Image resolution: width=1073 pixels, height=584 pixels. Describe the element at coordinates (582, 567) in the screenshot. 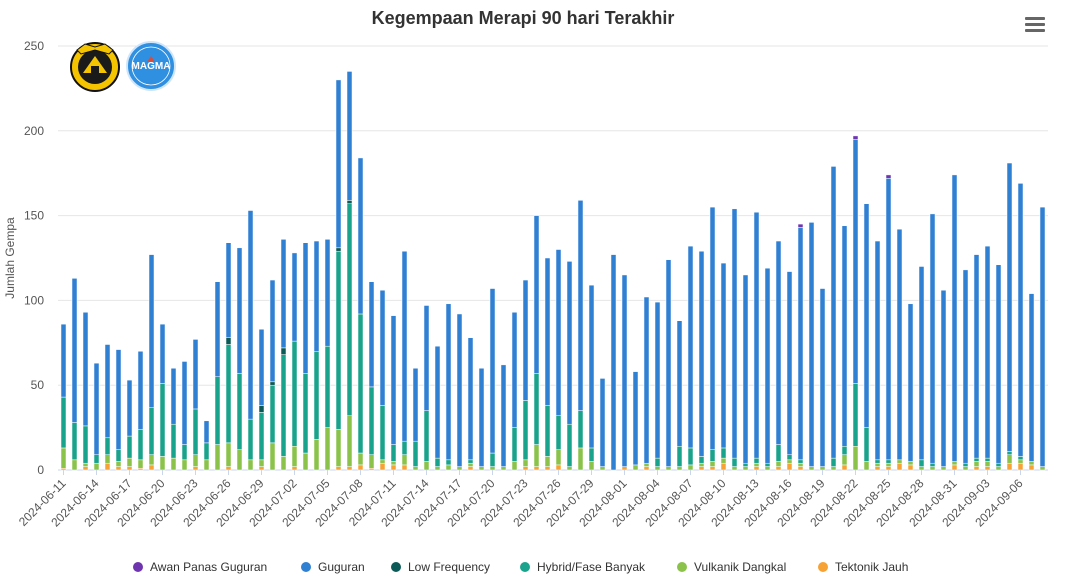

I see `legend-item: Hybrid/Fase Banyak` at that location.